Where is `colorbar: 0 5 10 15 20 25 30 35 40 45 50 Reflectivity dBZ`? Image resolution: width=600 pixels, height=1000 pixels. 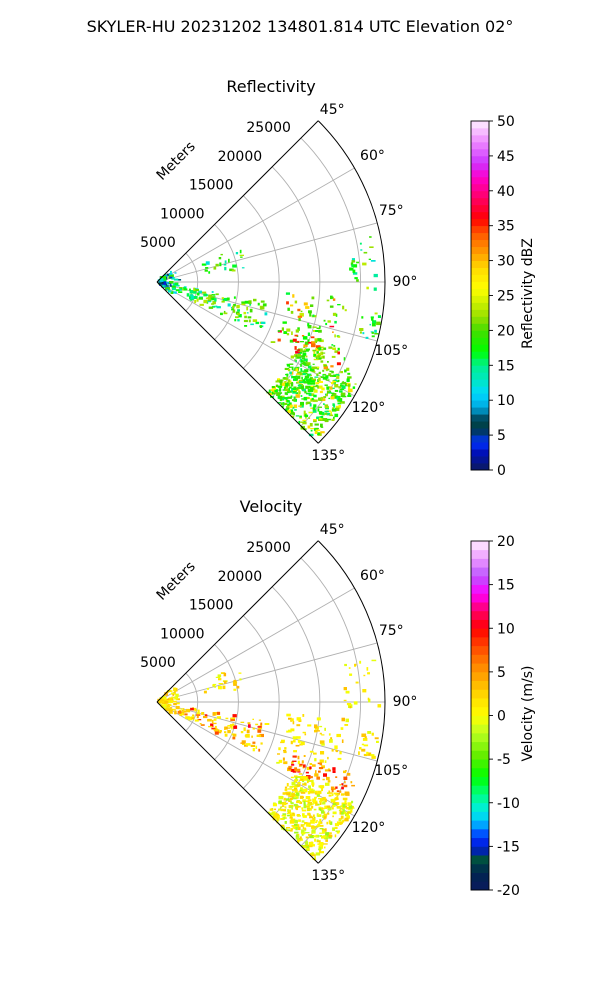 colorbar: 0 5 10 15 20 25 30 35 40 45 50 Reflectivity dBZ is located at coordinates (503, 296).